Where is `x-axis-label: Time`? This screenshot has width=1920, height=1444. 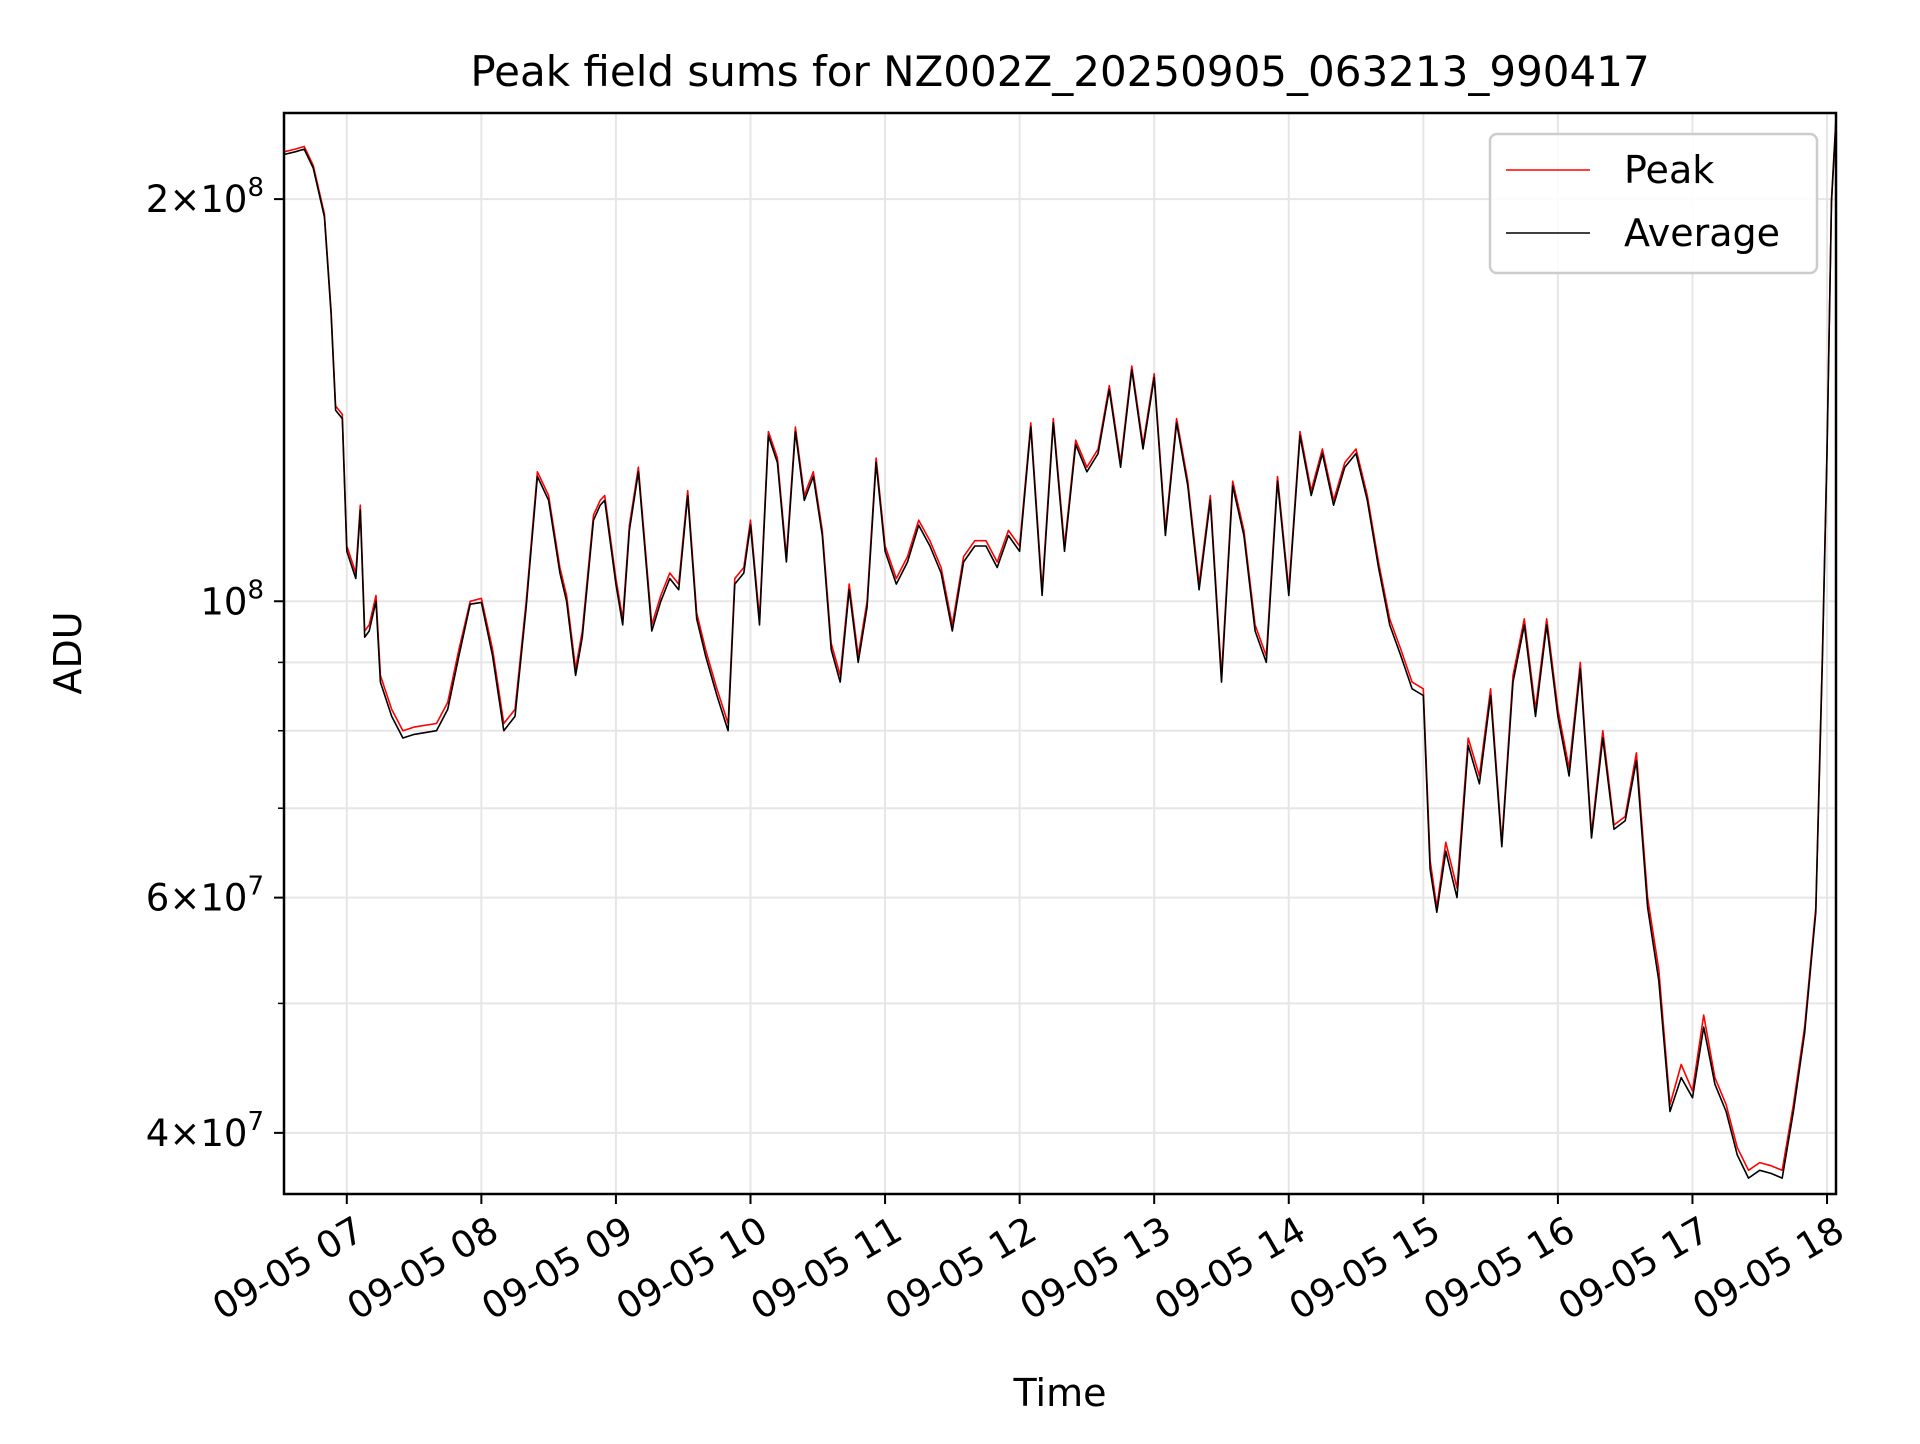 x-axis-label: Time is located at coordinates (1060, 1393).